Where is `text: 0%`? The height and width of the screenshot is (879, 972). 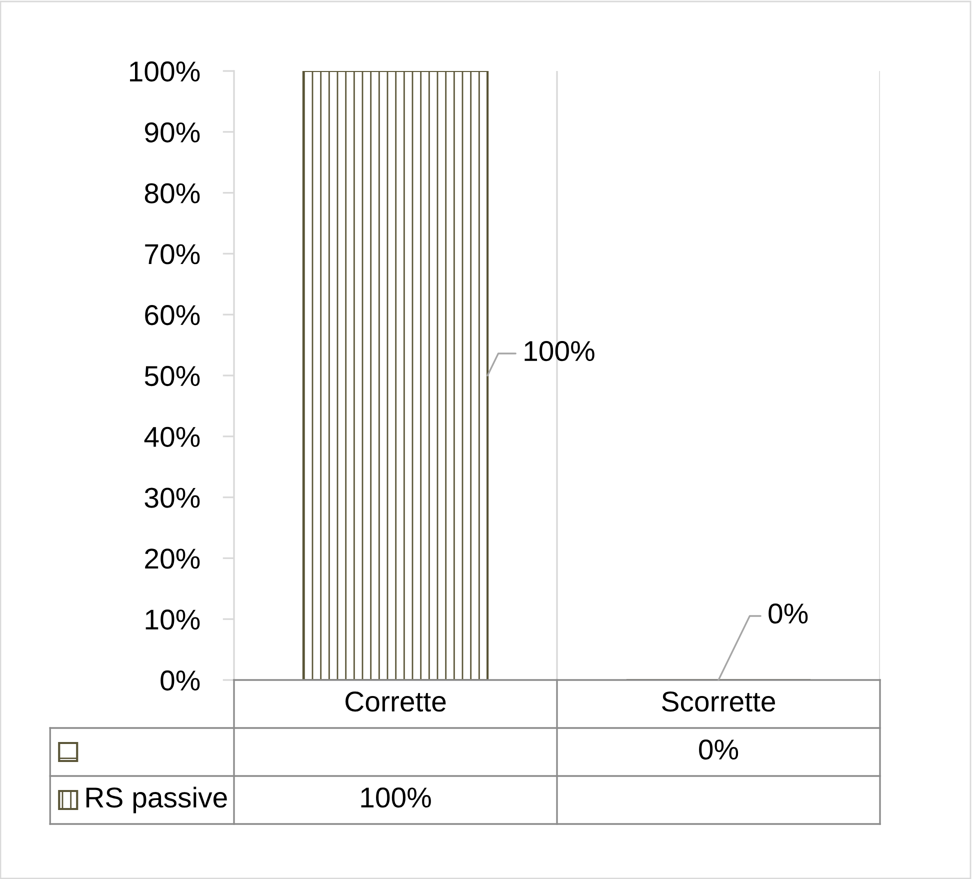
text: 0% is located at coordinates (788, 613).